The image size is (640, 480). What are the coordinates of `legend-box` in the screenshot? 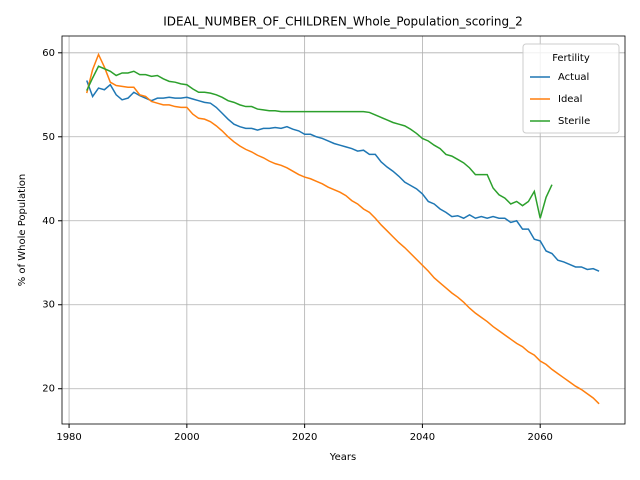 It's located at (571, 88).